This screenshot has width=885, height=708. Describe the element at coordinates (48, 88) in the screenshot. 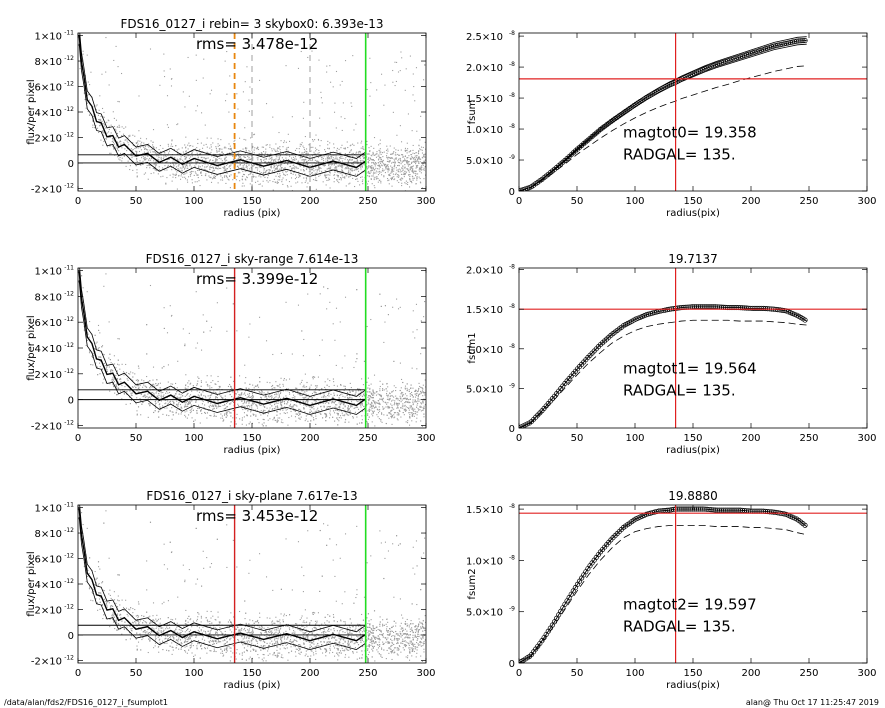

I see `left1-ytick-label: 6×10` at that location.